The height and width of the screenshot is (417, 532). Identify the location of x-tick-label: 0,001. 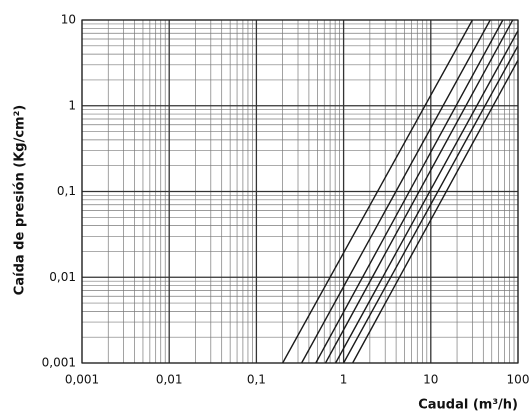
(82, 380).